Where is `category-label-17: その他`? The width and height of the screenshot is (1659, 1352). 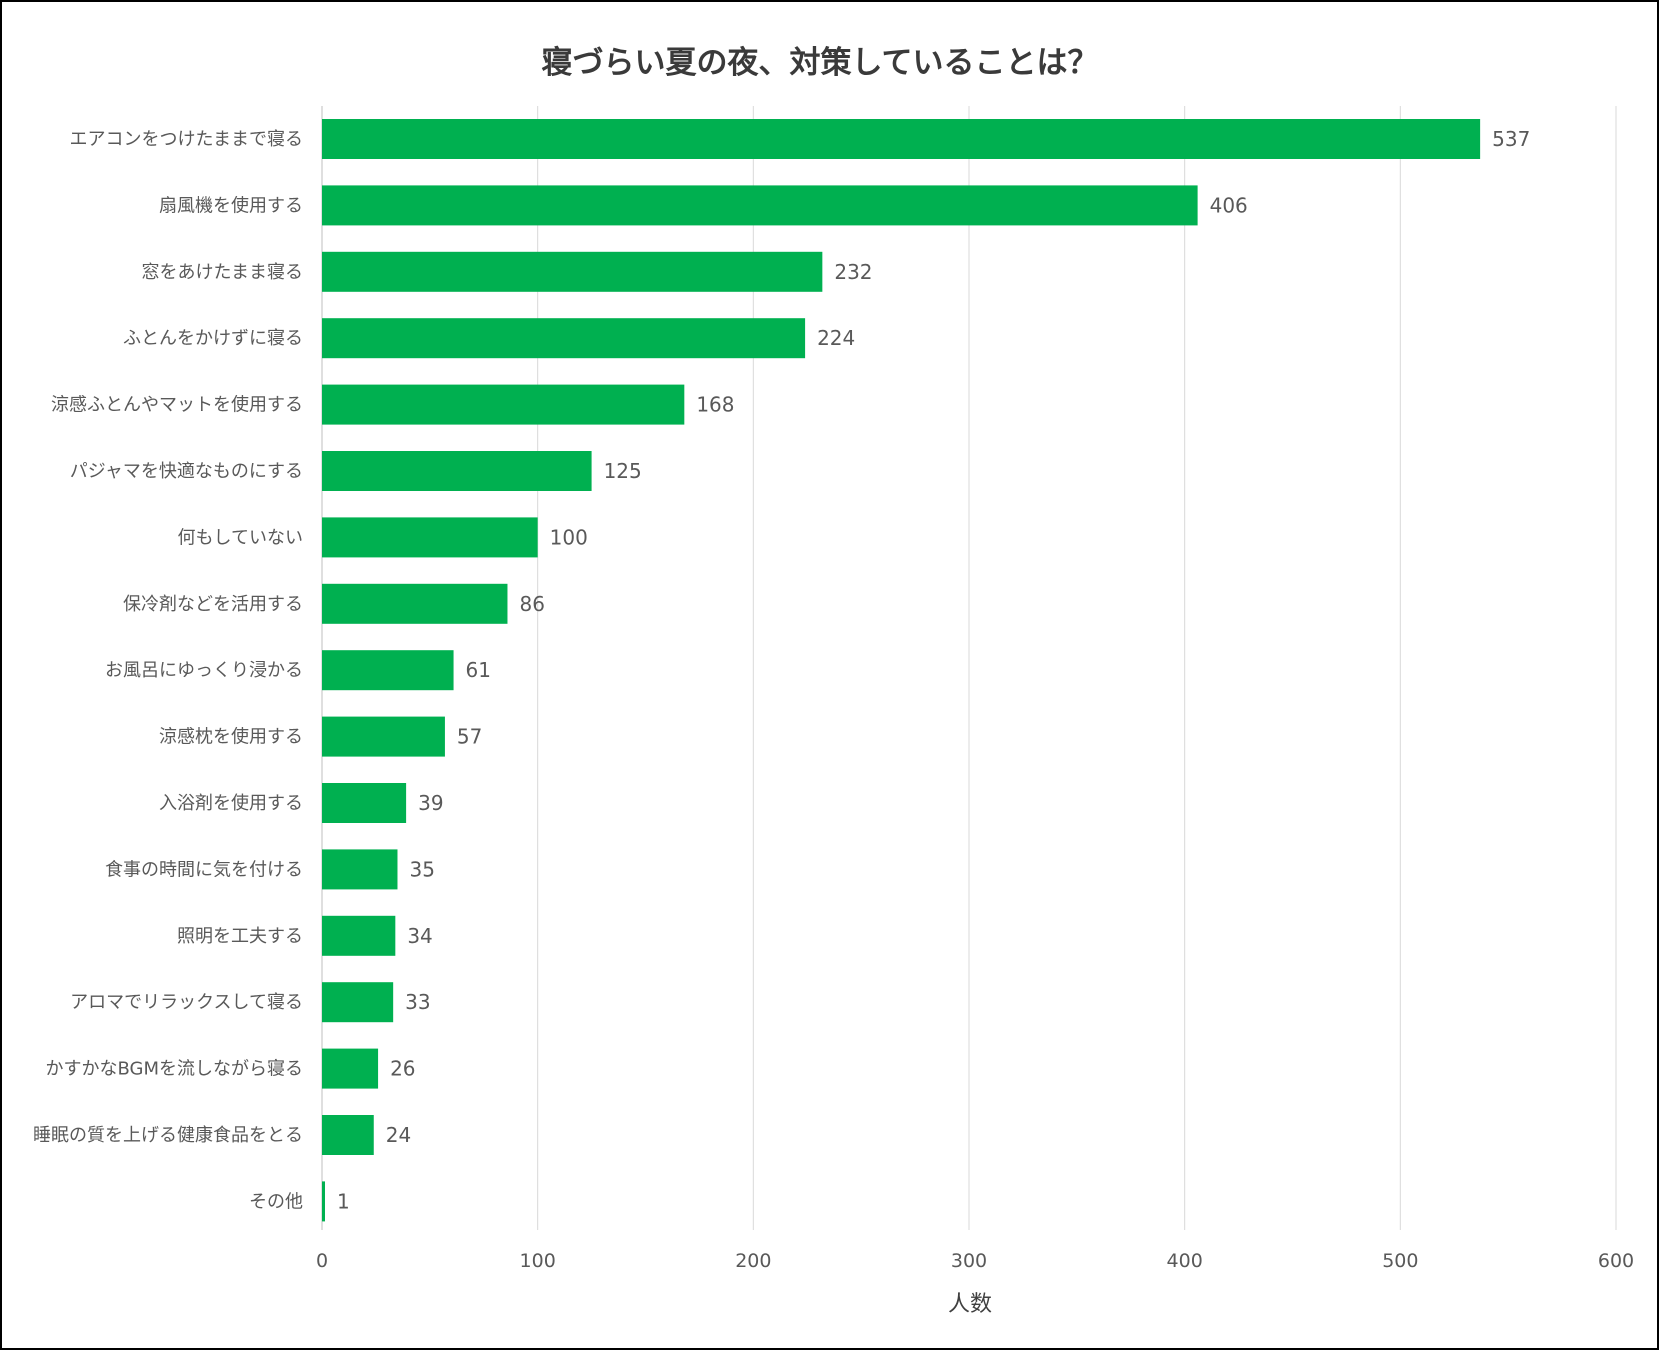
category-label-17: その他 is located at coordinates (276, 1201).